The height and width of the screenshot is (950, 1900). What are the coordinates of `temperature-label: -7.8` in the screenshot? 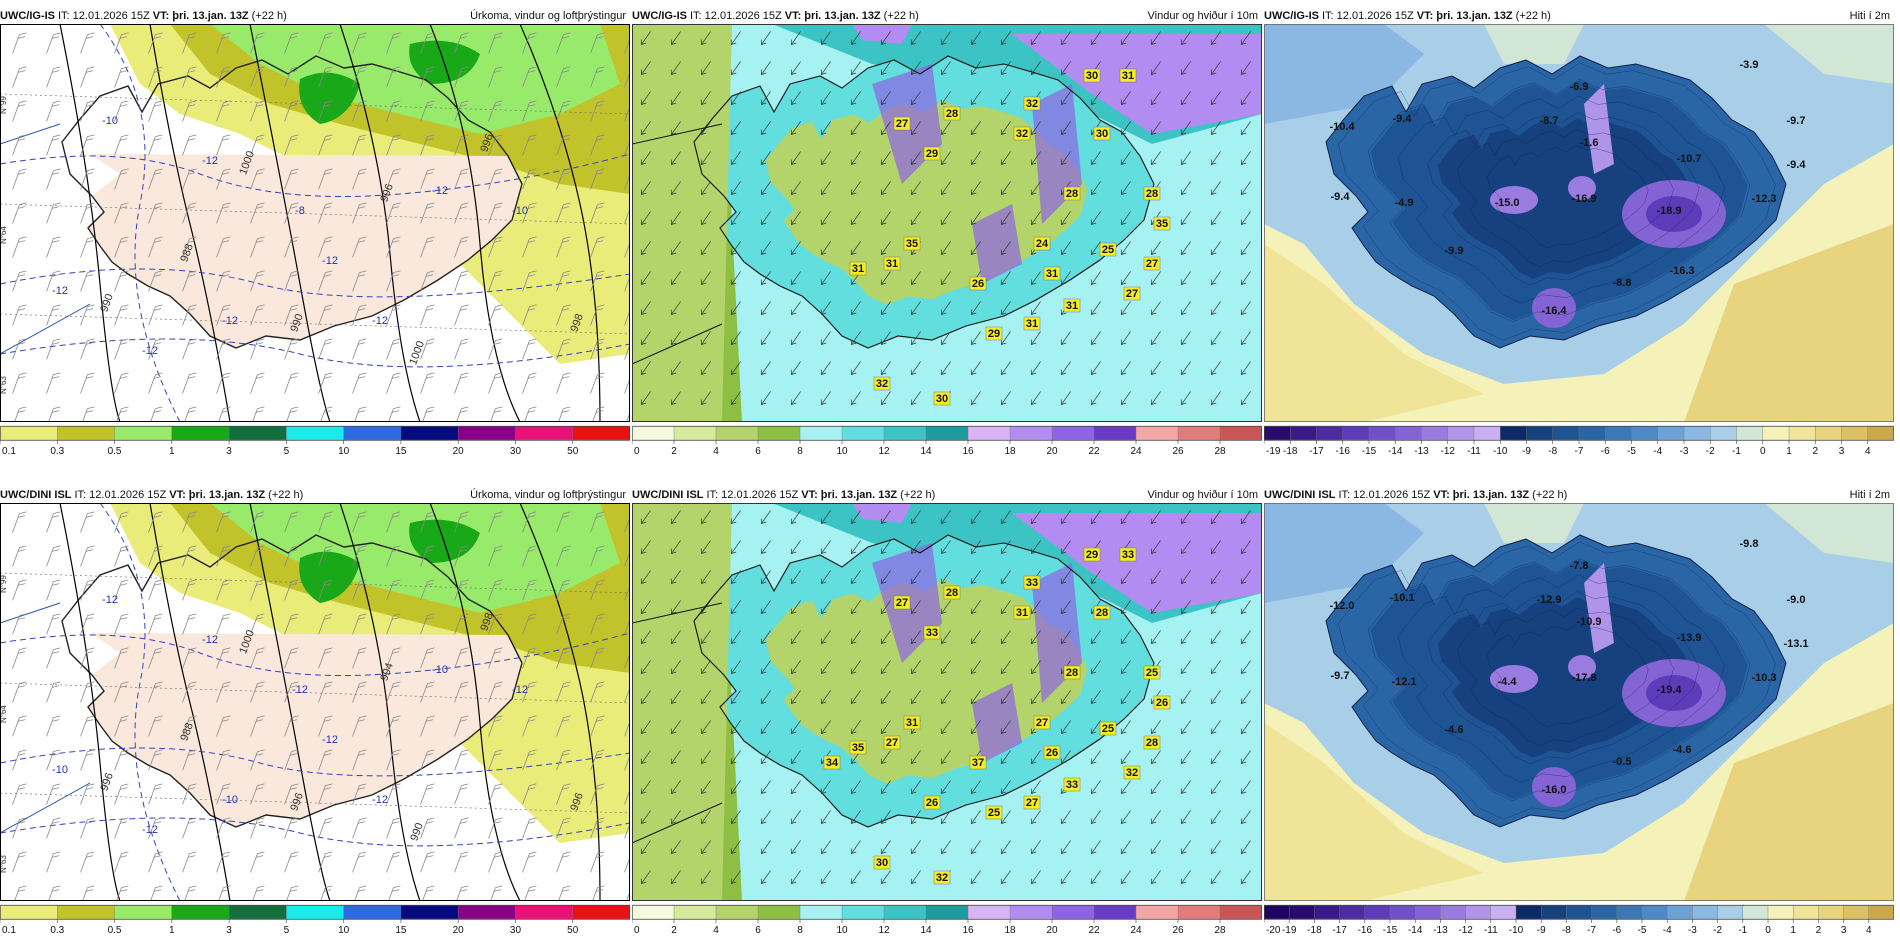 It's located at (1579, 566).